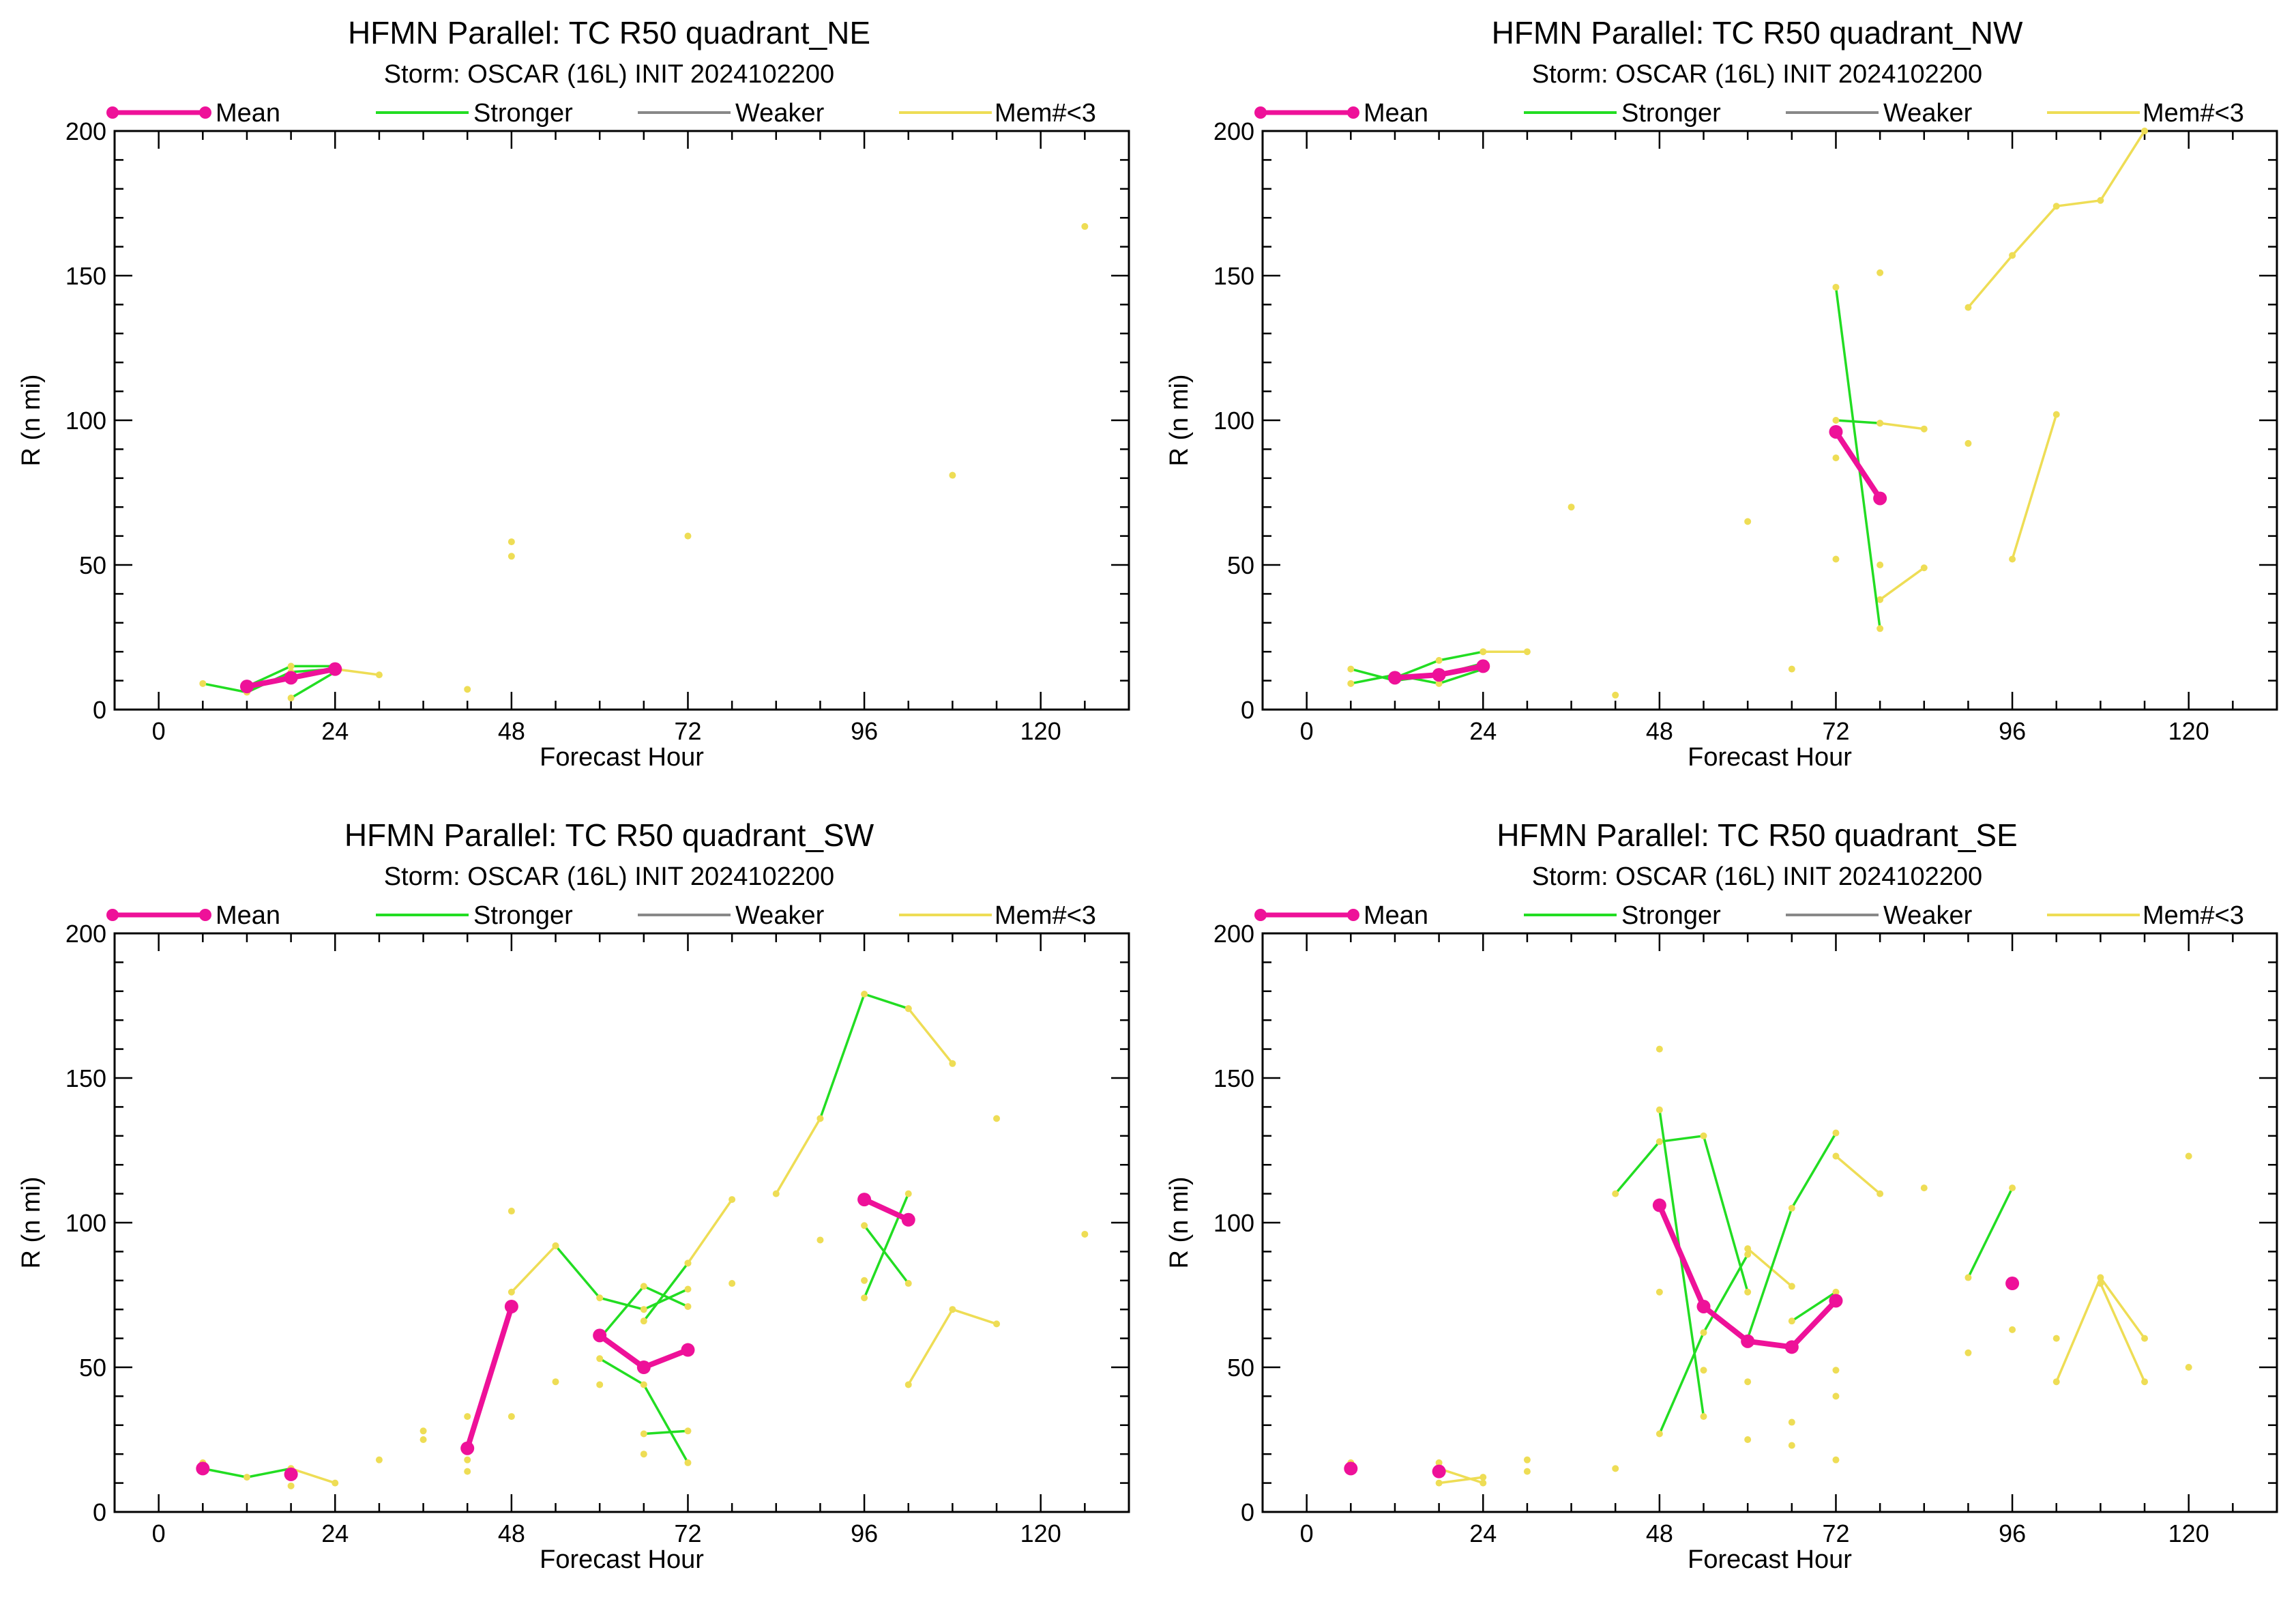 The image size is (2296, 1602). What do you see at coordinates (1659, 1533) in the screenshot?
I see `x-tick-label: 48` at bounding box center [1659, 1533].